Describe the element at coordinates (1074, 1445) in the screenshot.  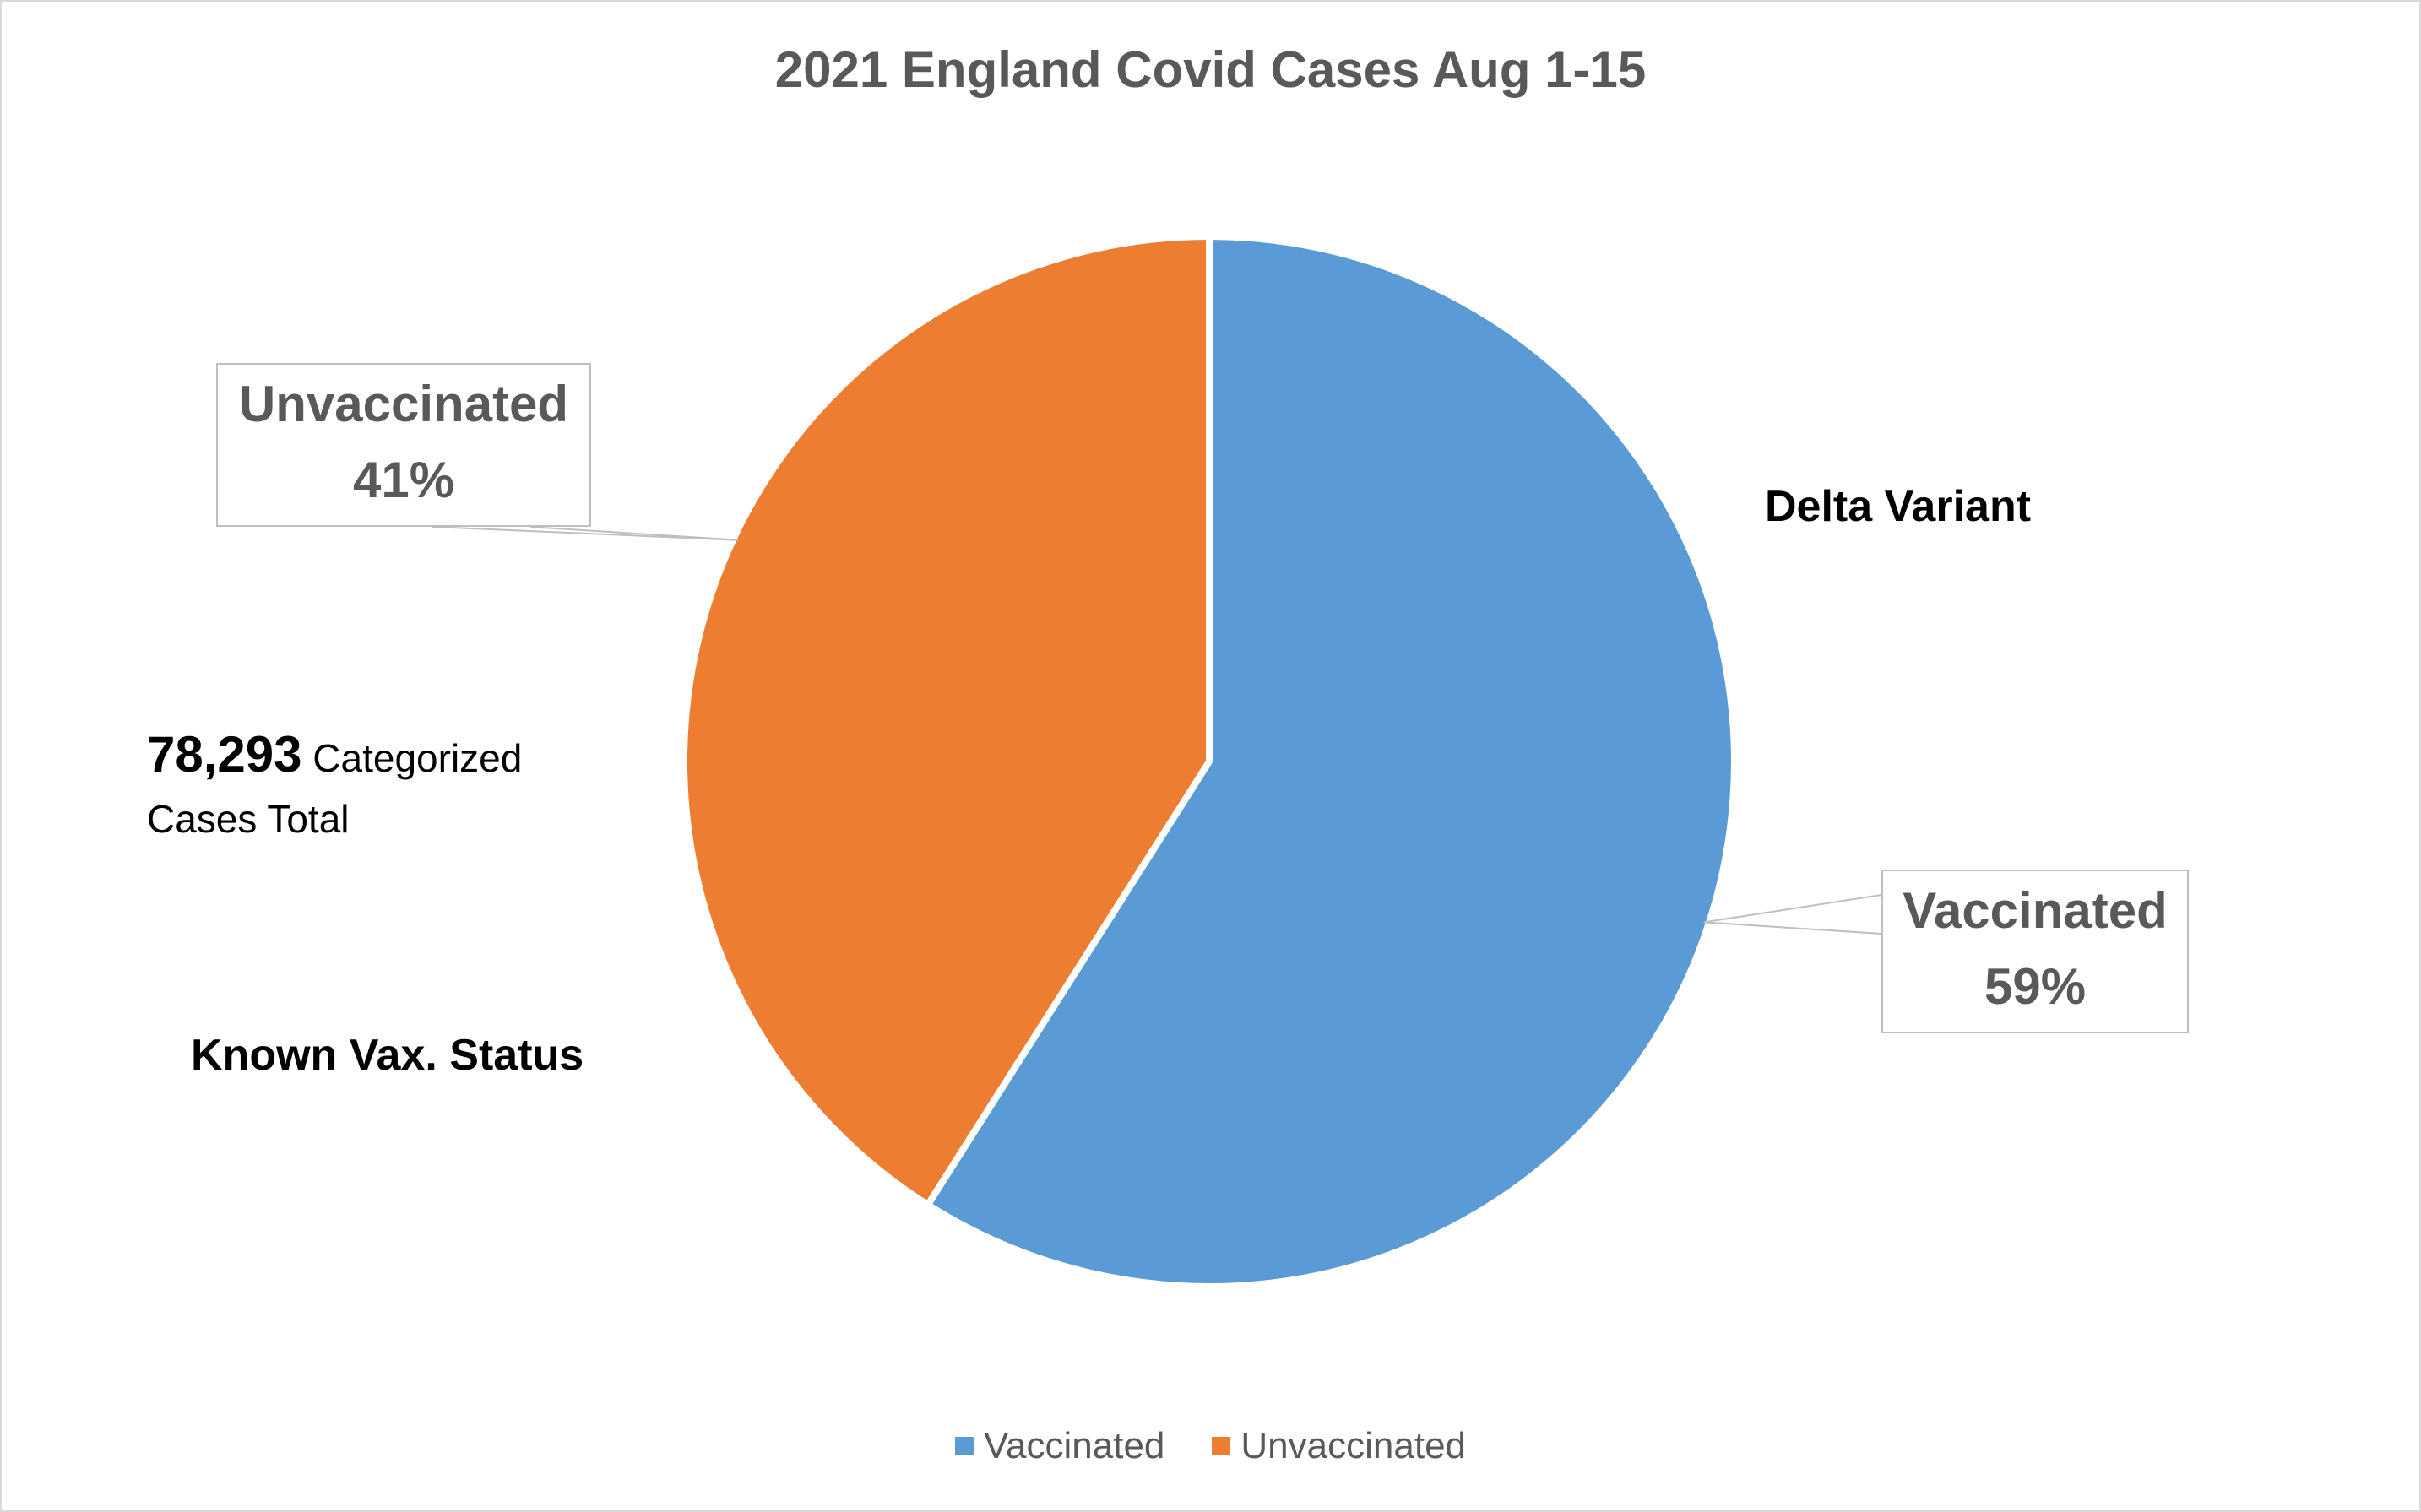
I see `legend-label-vaccinated: Vaccinated` at that location.